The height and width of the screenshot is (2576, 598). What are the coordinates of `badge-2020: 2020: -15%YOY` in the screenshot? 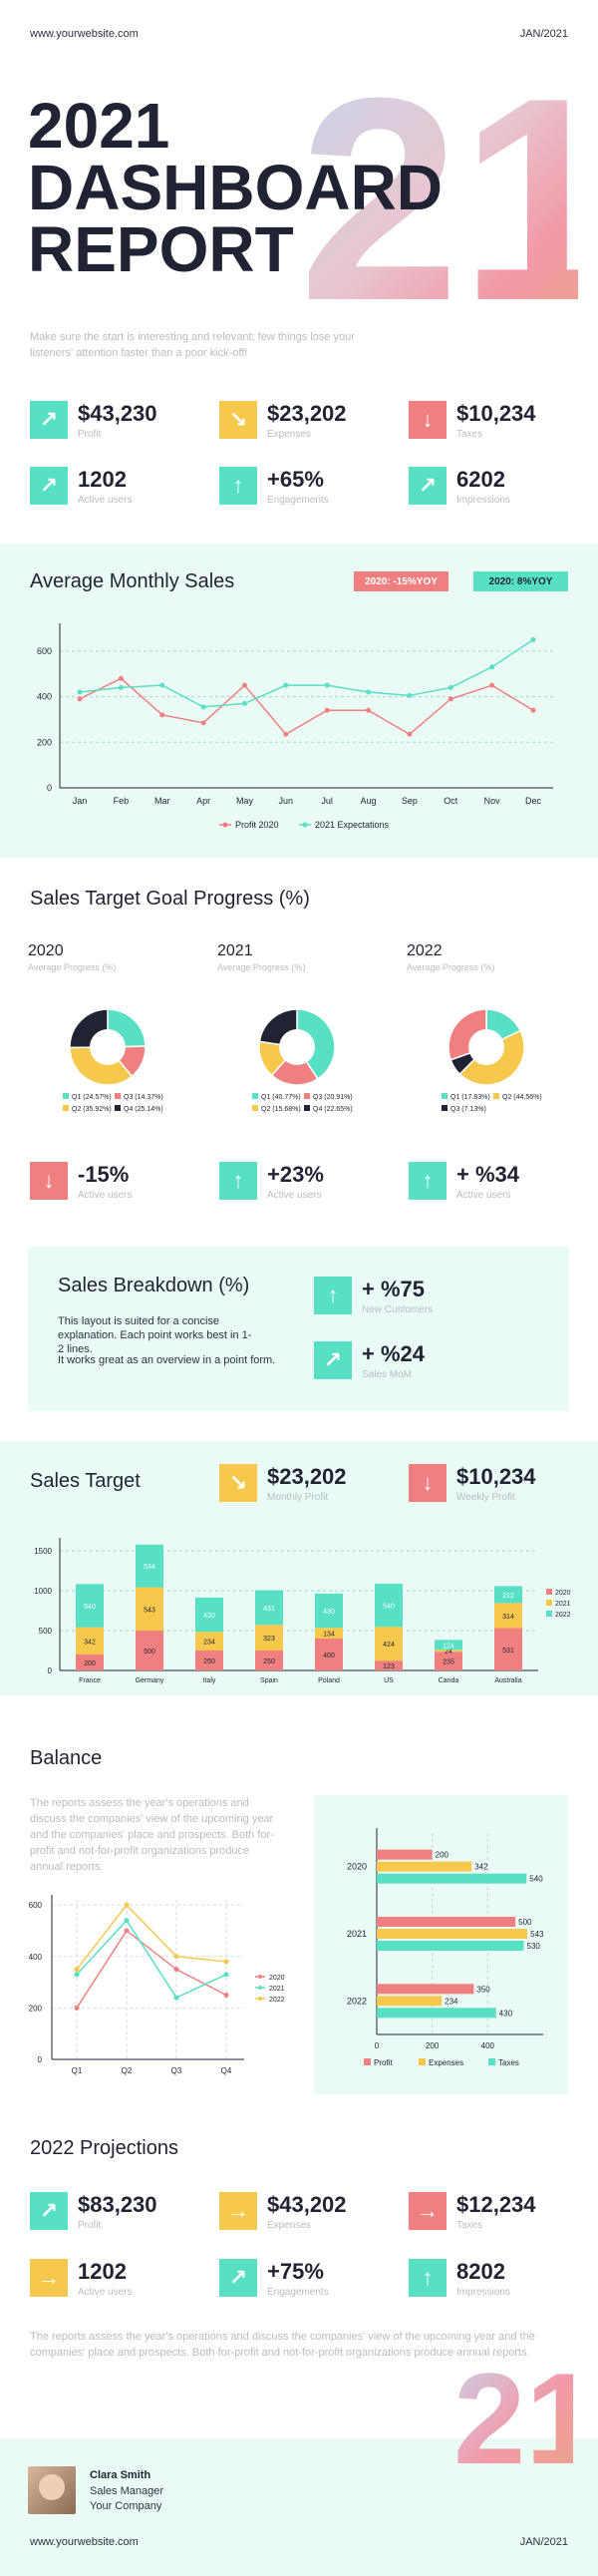 It's located at (401, 581).